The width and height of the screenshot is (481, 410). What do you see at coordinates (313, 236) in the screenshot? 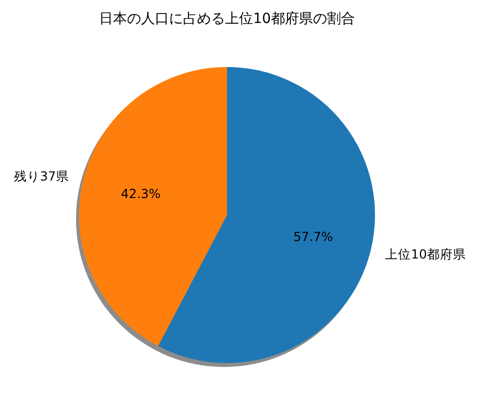
I see `data-label: 57.7%` at bounding box center [313, 236].